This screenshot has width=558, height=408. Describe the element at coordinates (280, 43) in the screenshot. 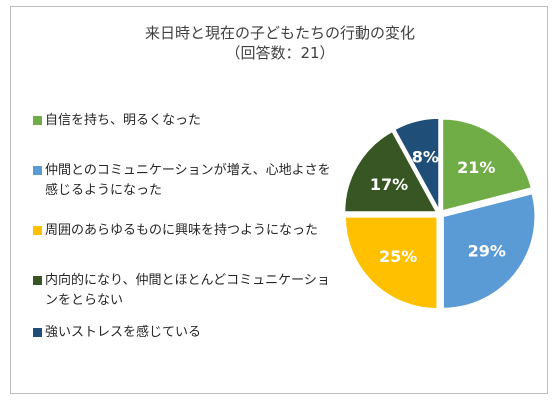

I see `chart-title-block: 来日時と現在の子どもたちの行動の変化 （回答数：21）` at that location.